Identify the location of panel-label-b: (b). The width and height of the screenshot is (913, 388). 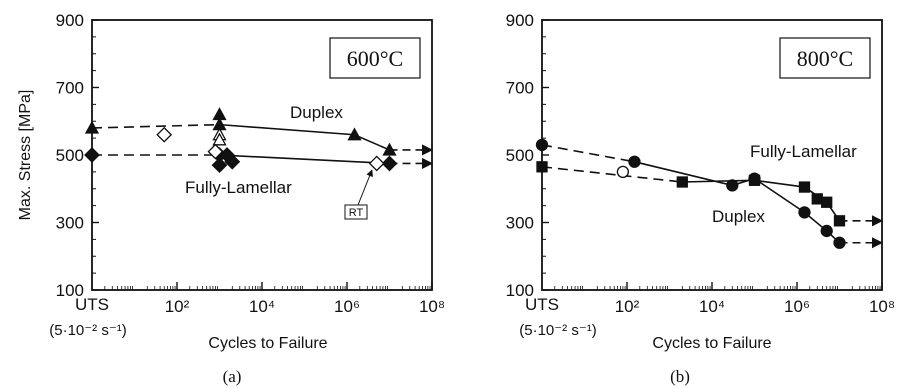
(680, 376).